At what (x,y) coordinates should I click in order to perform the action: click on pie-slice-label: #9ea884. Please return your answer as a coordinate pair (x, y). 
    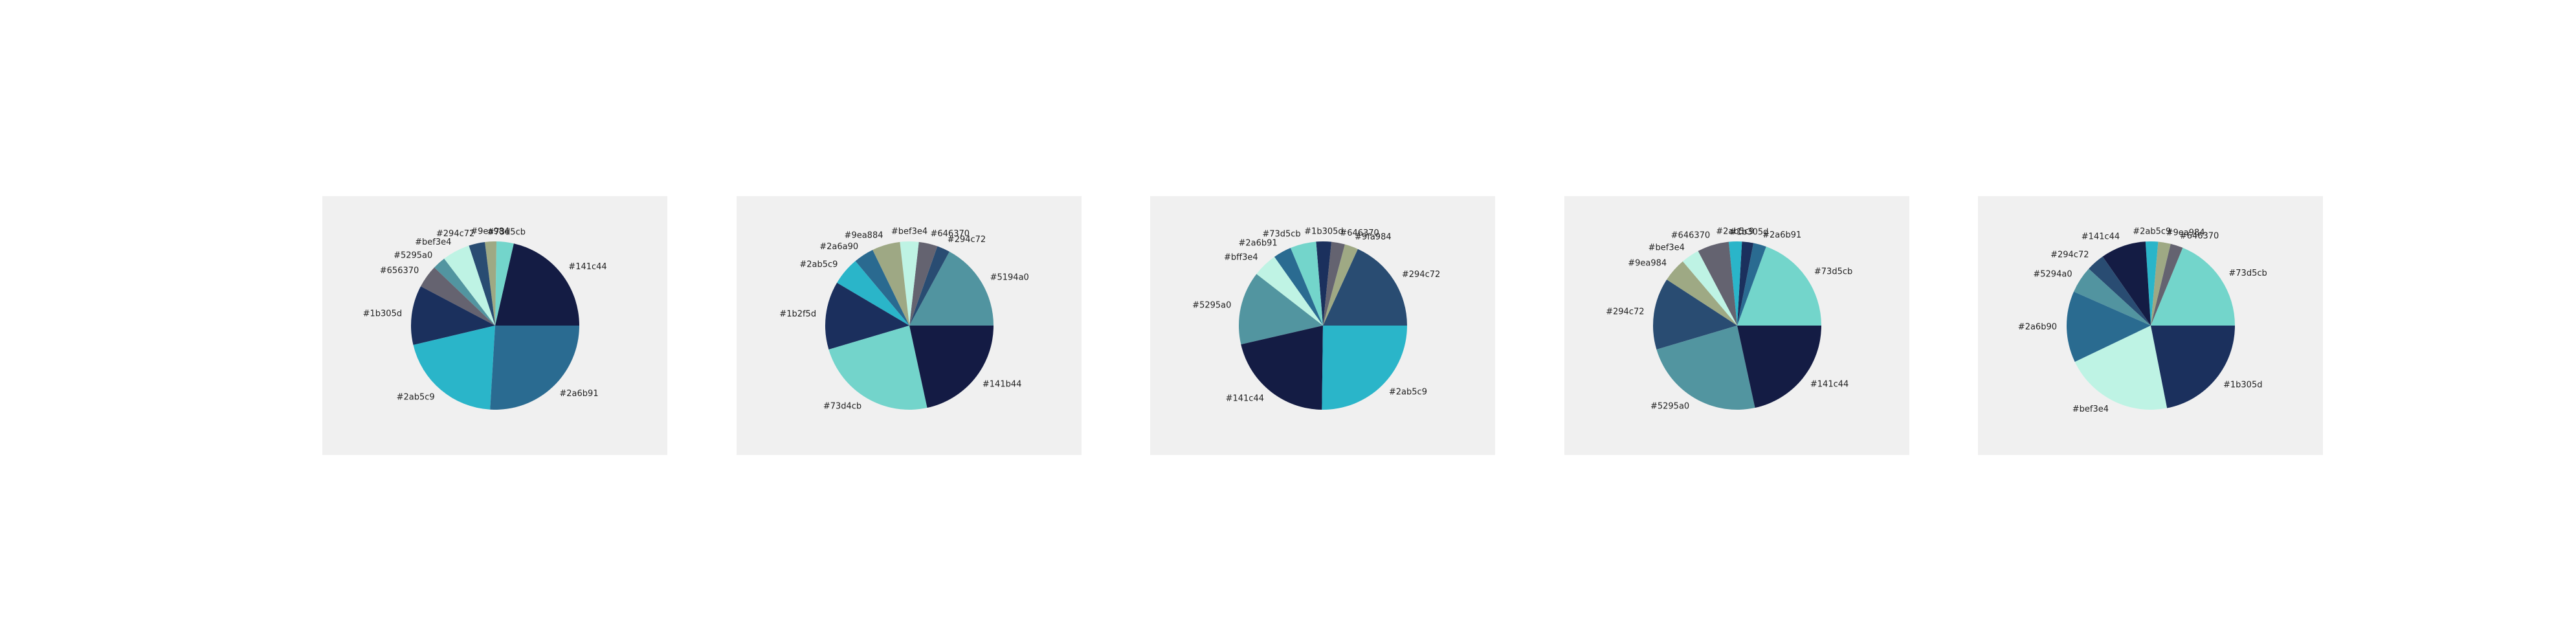
    Looking at the image, I should click on (864, 235).